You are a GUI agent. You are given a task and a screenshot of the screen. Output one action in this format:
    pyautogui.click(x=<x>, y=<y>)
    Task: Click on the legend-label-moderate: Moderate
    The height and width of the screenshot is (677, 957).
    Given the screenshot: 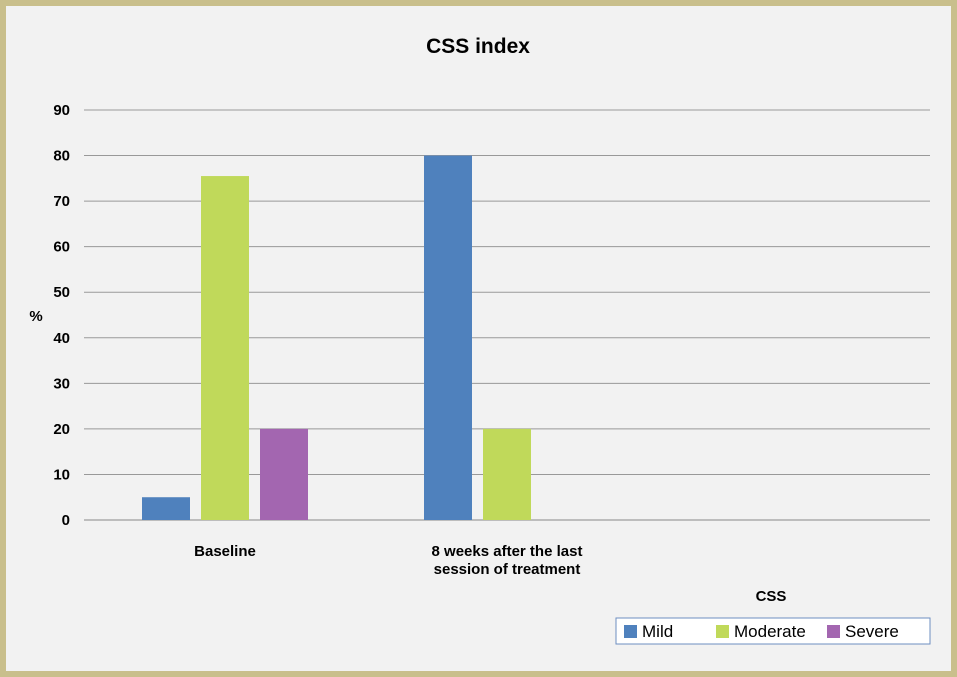 What is the action you would take?
    pyautogui.click(x=770, y=631)
    